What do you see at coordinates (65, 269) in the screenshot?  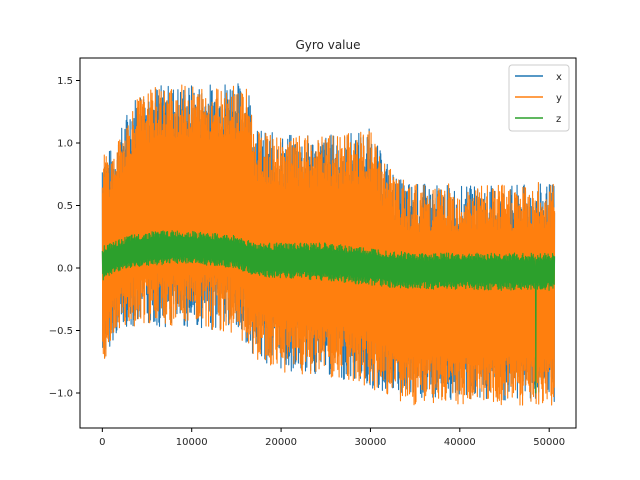 I see `y-tick-label: 0.0` at bounding box center [65, 269].